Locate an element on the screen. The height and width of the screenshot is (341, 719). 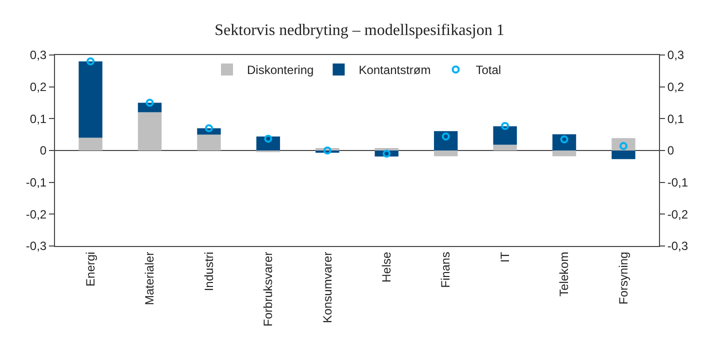
y-tick-label: -0,3 is located at coordinates (36, 246).